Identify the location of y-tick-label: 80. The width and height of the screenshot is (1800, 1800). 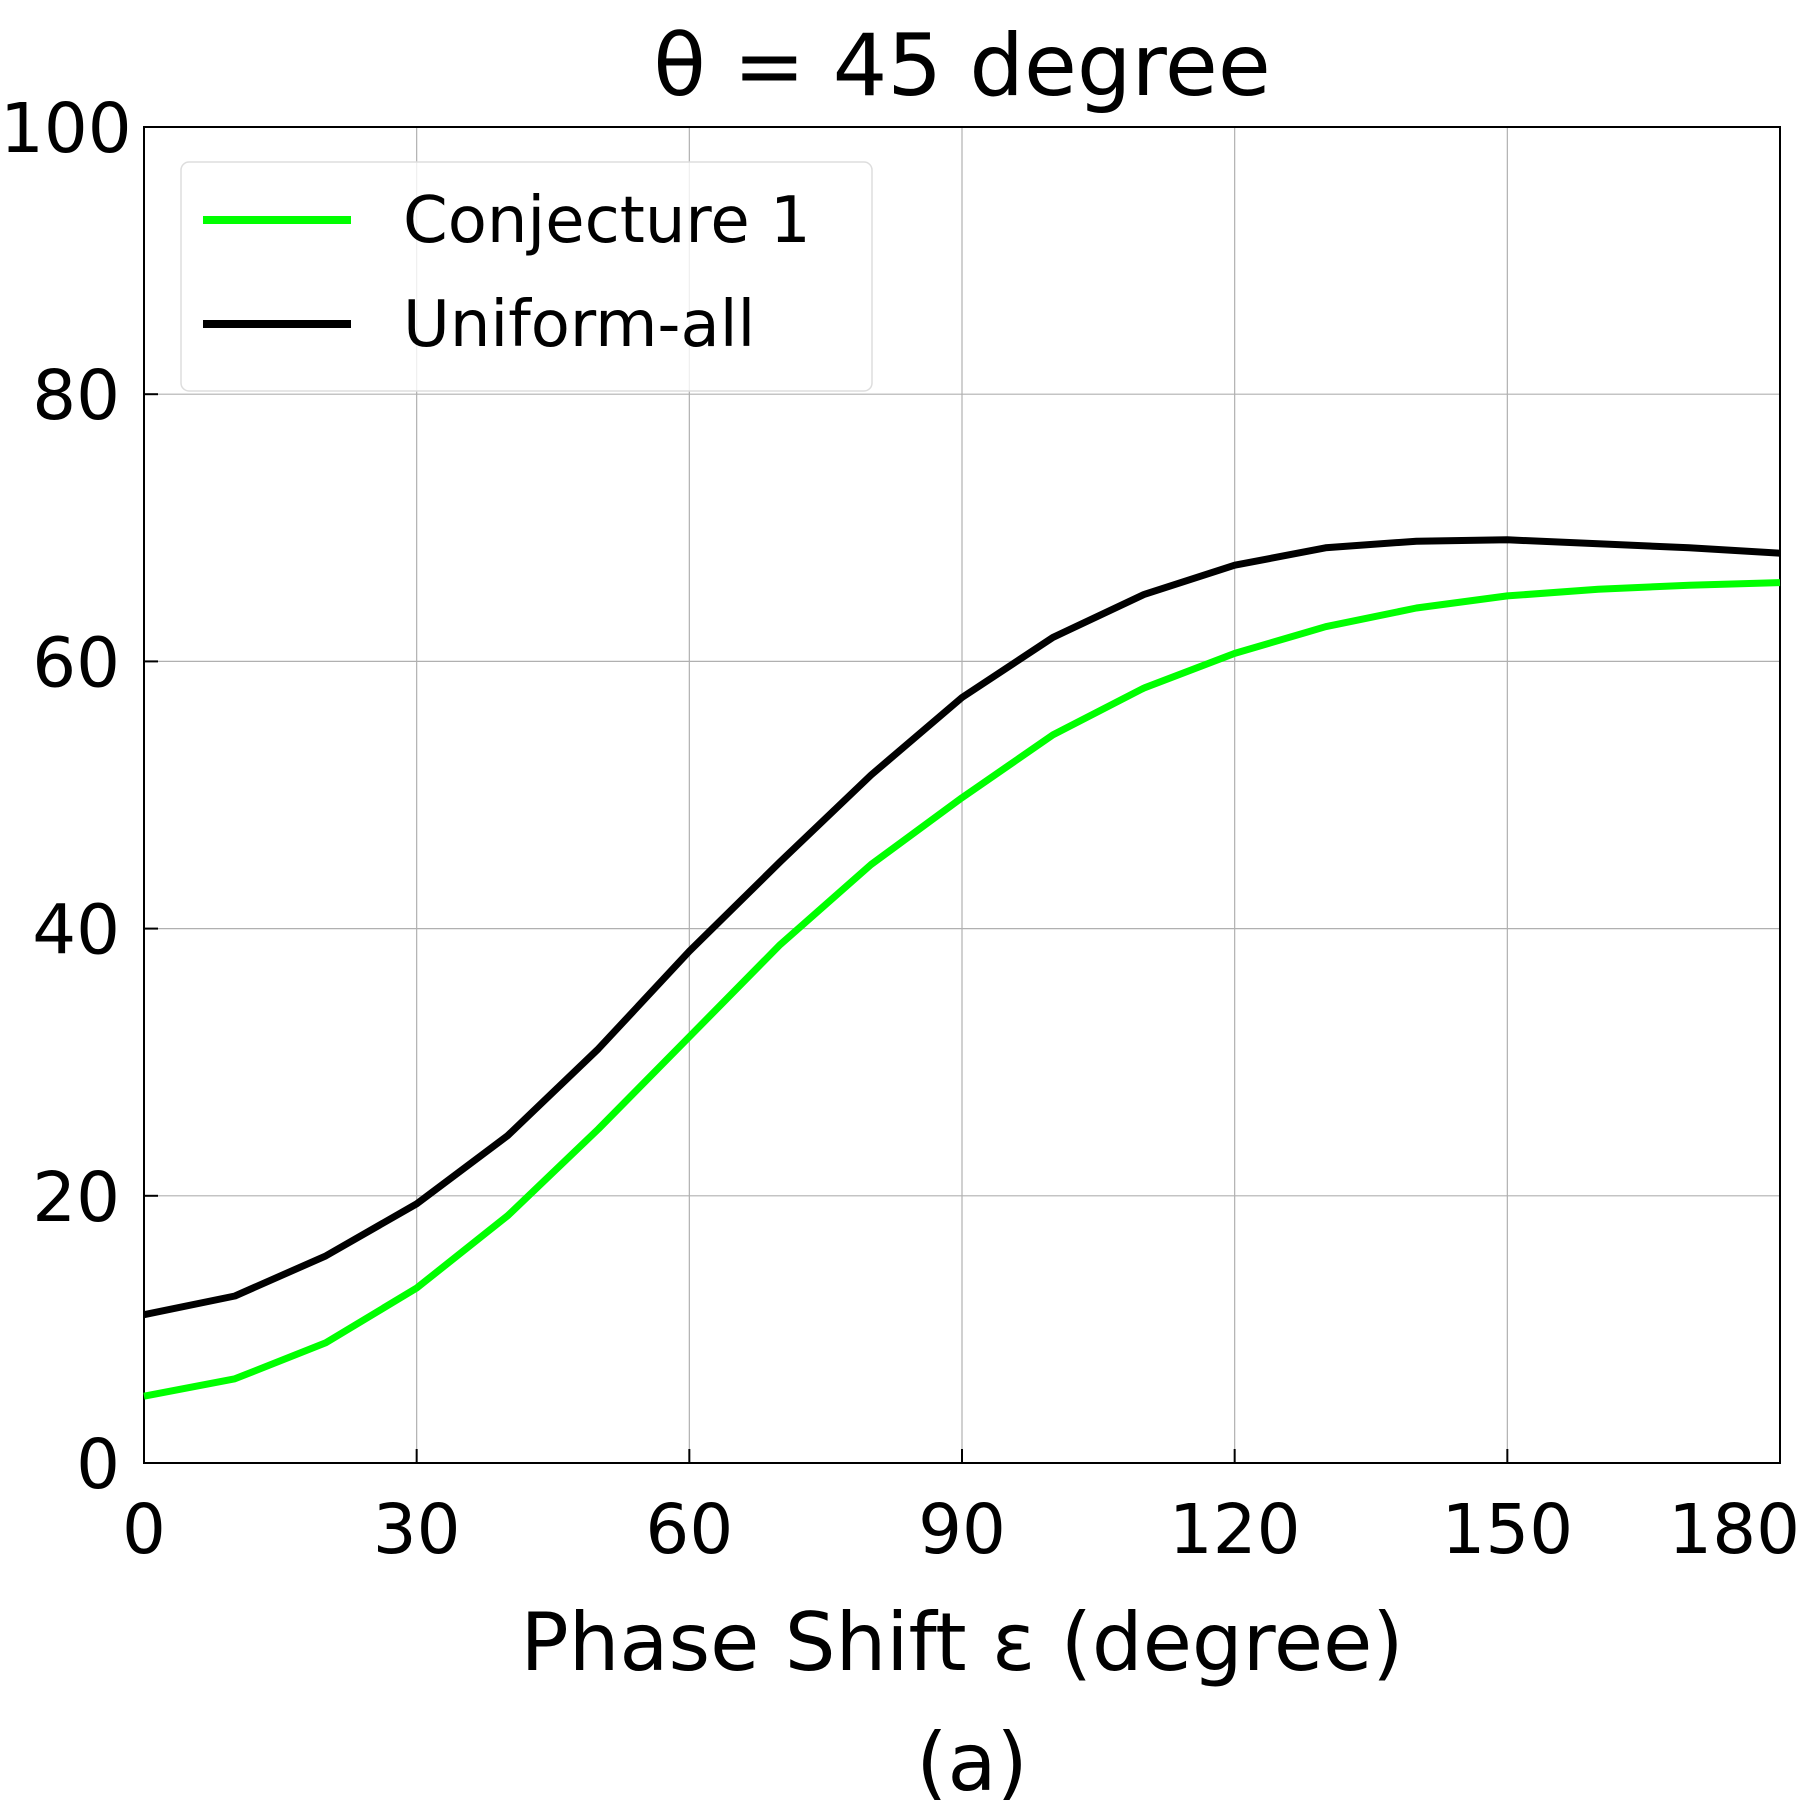
(76, 396).